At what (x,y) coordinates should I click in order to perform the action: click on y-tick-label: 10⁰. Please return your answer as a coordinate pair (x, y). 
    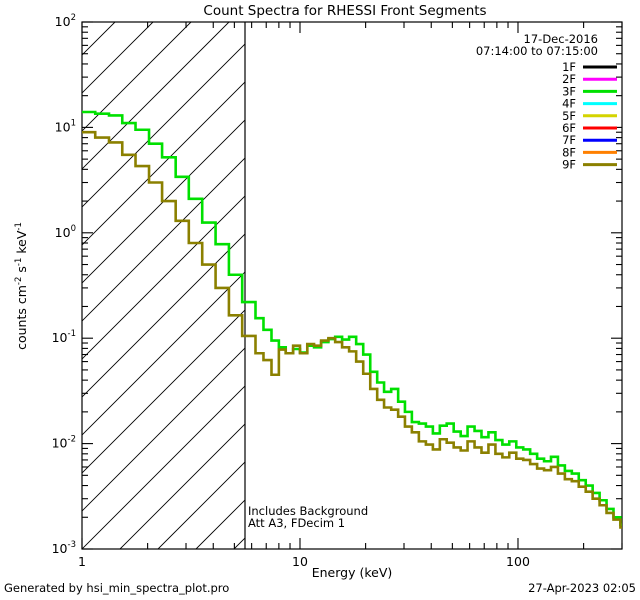
    Looking at the image, I should click on (65, 232).